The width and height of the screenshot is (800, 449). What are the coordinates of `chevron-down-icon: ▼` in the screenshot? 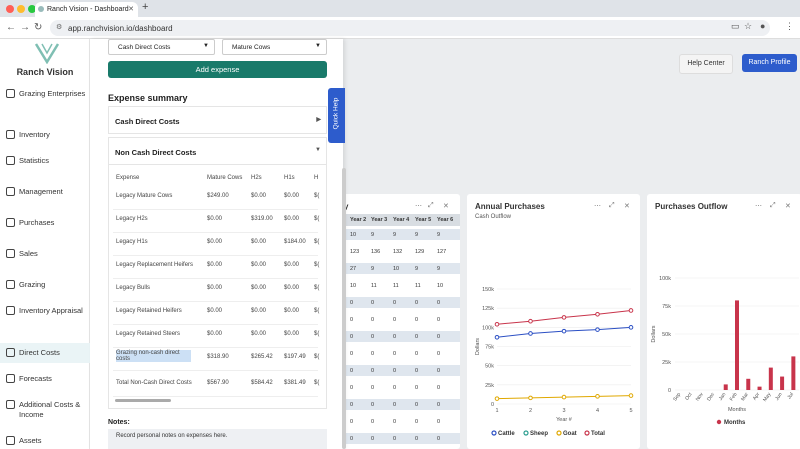 It's located at (318, 46).